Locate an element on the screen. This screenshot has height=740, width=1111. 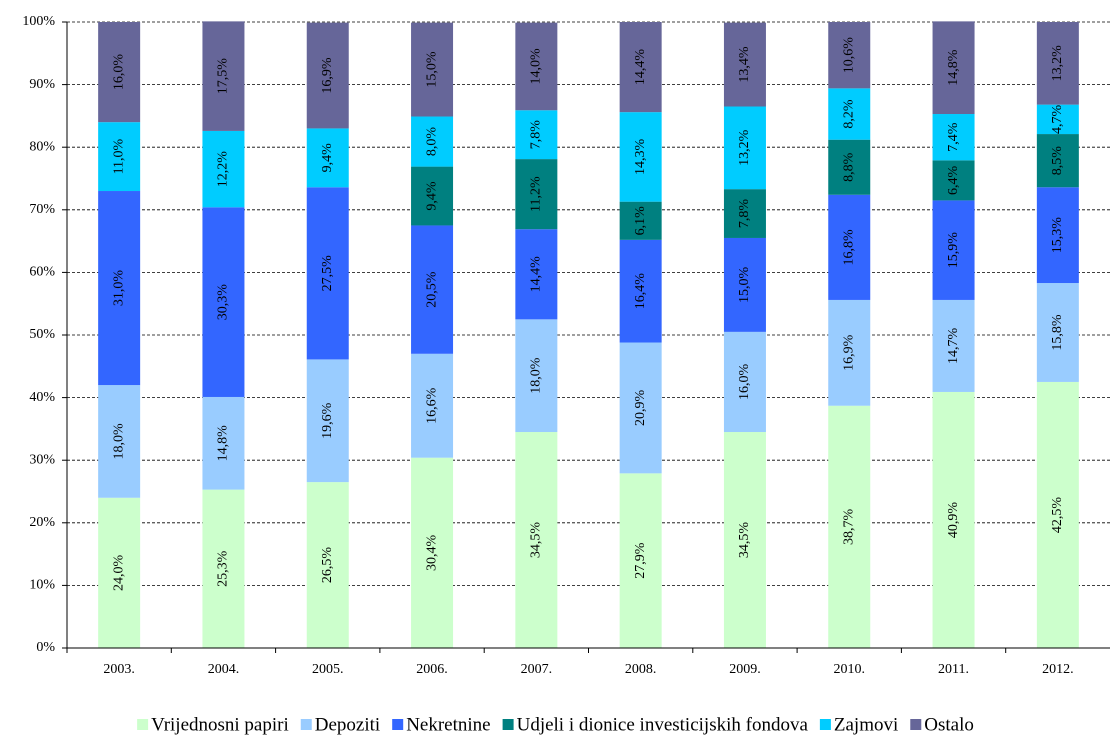
data-label: 14,0% is located at coordinates (536, 66).